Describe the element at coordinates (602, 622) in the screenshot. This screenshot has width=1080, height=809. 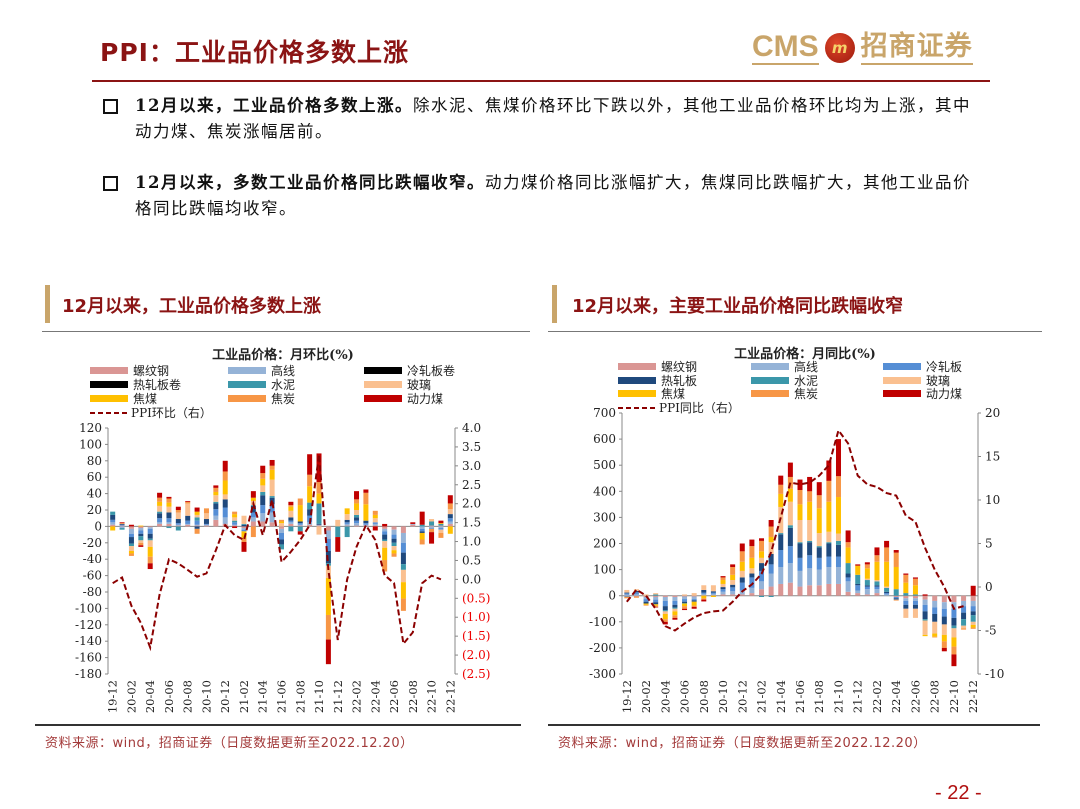
I see `y-tick-label: -100` at that location.